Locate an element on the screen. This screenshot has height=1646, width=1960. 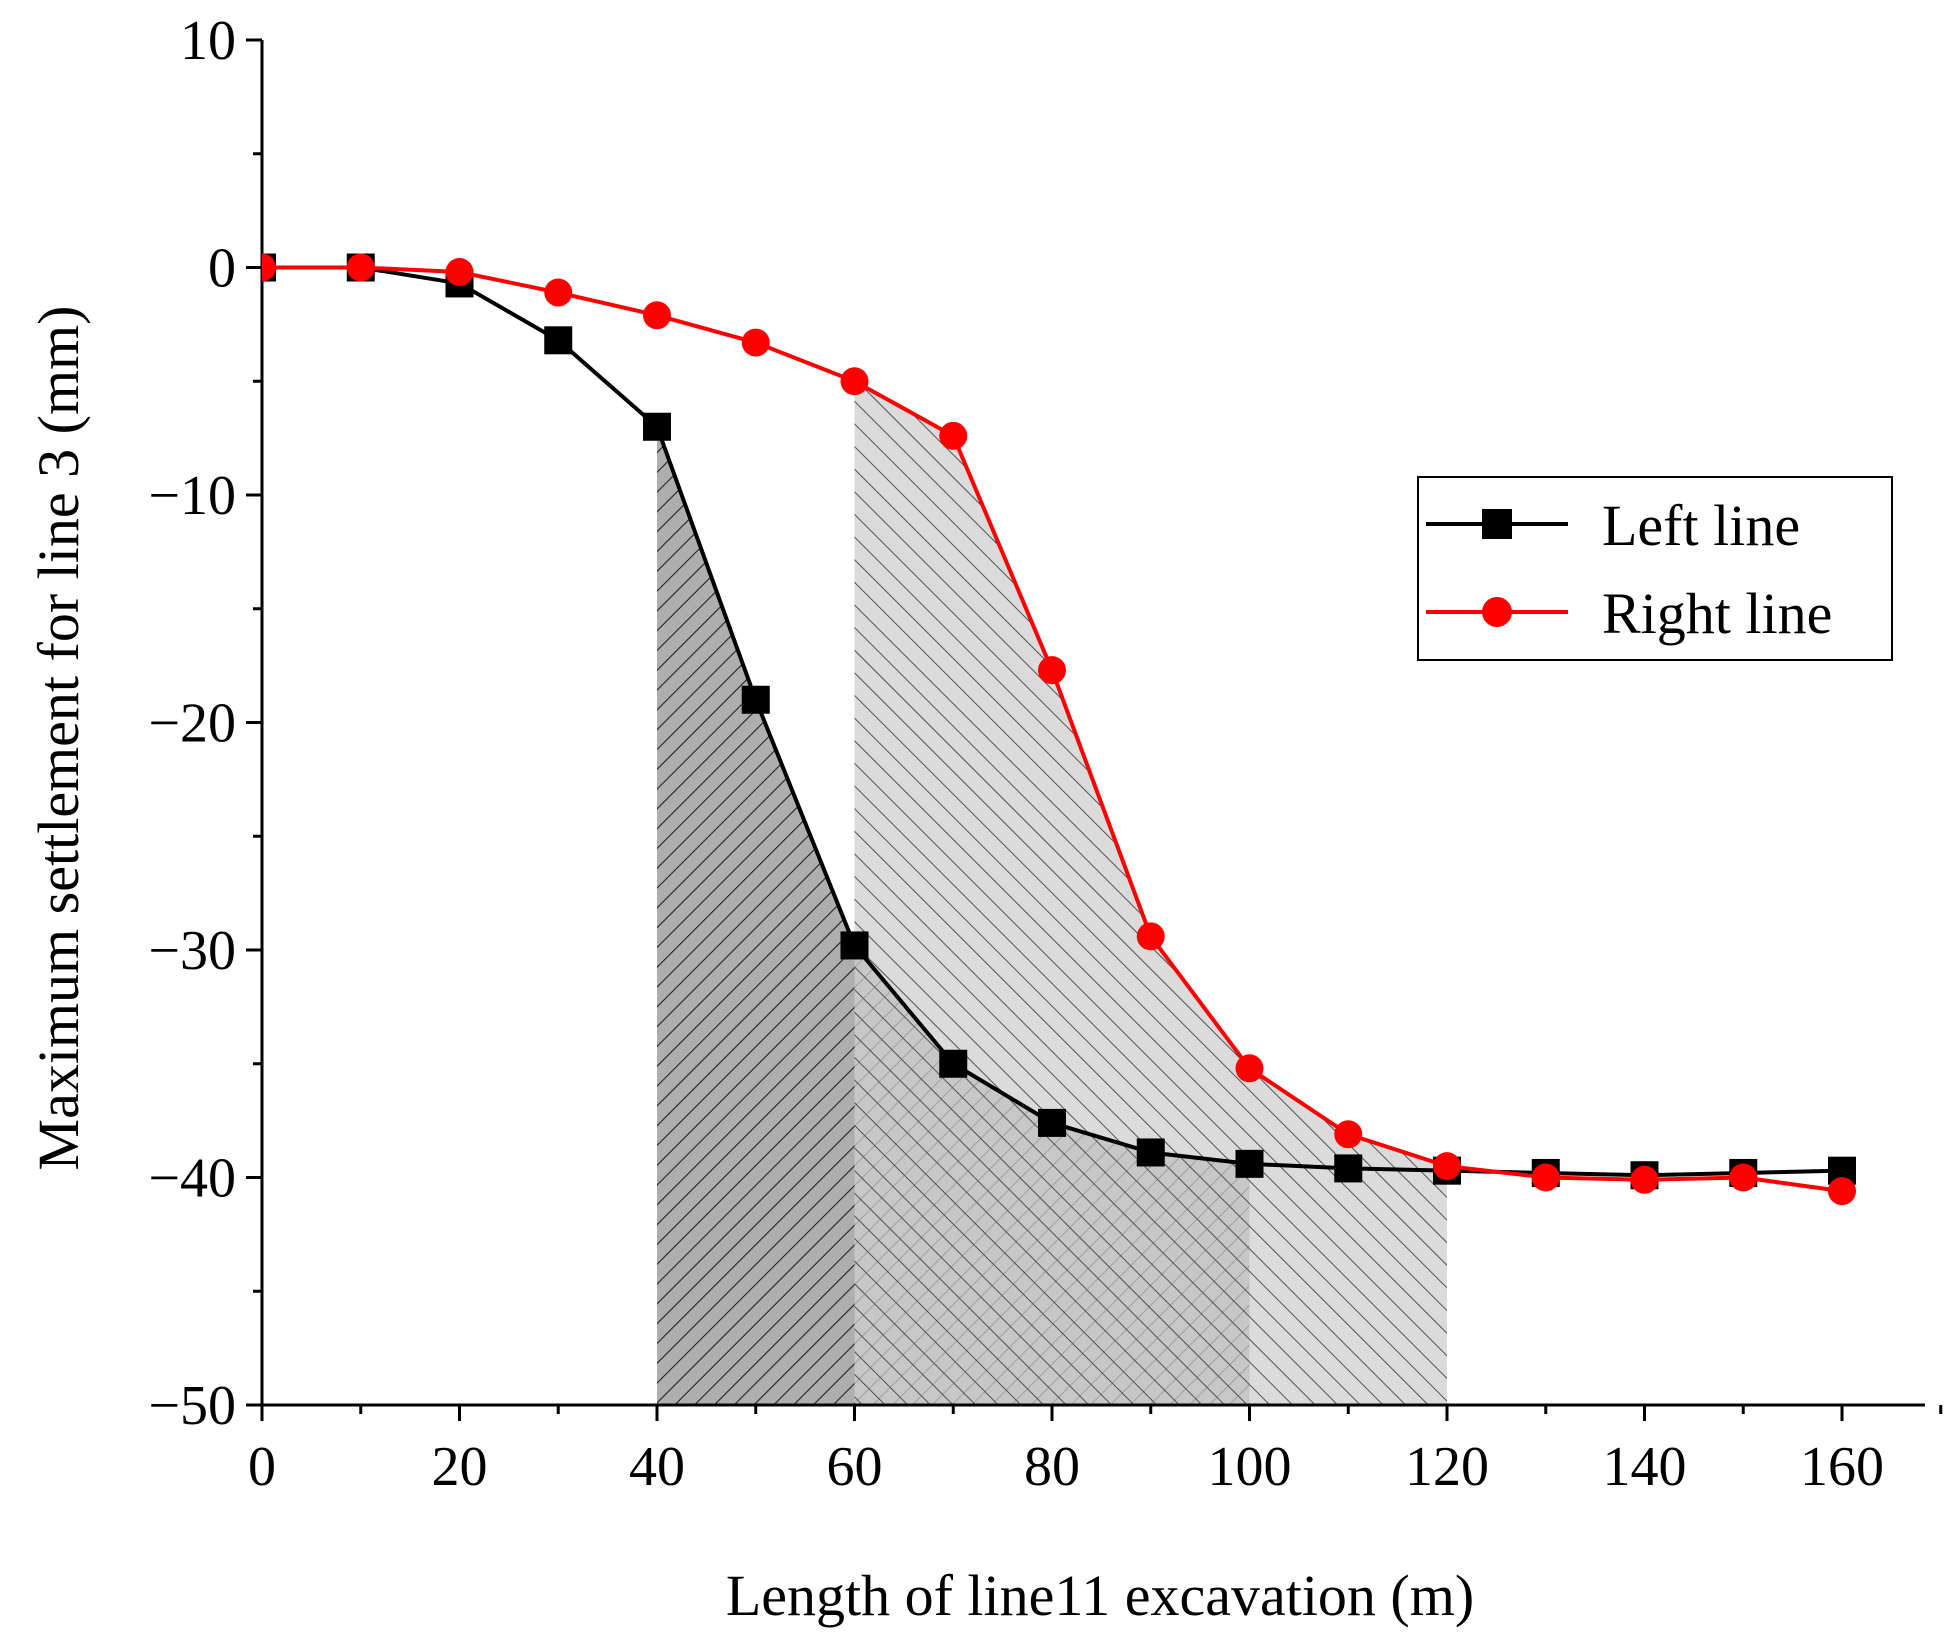
x-tick-label: 80 is located at coordinates (1052, 1467).